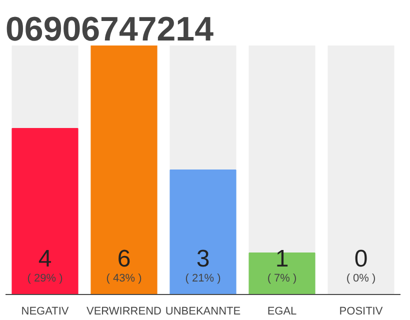 This screenshot has width=410, height=320. What do you see at coordinates (282, 278) in the screenshot?
I see `annotation: ( 7% )` at bounding box center [282, 278].